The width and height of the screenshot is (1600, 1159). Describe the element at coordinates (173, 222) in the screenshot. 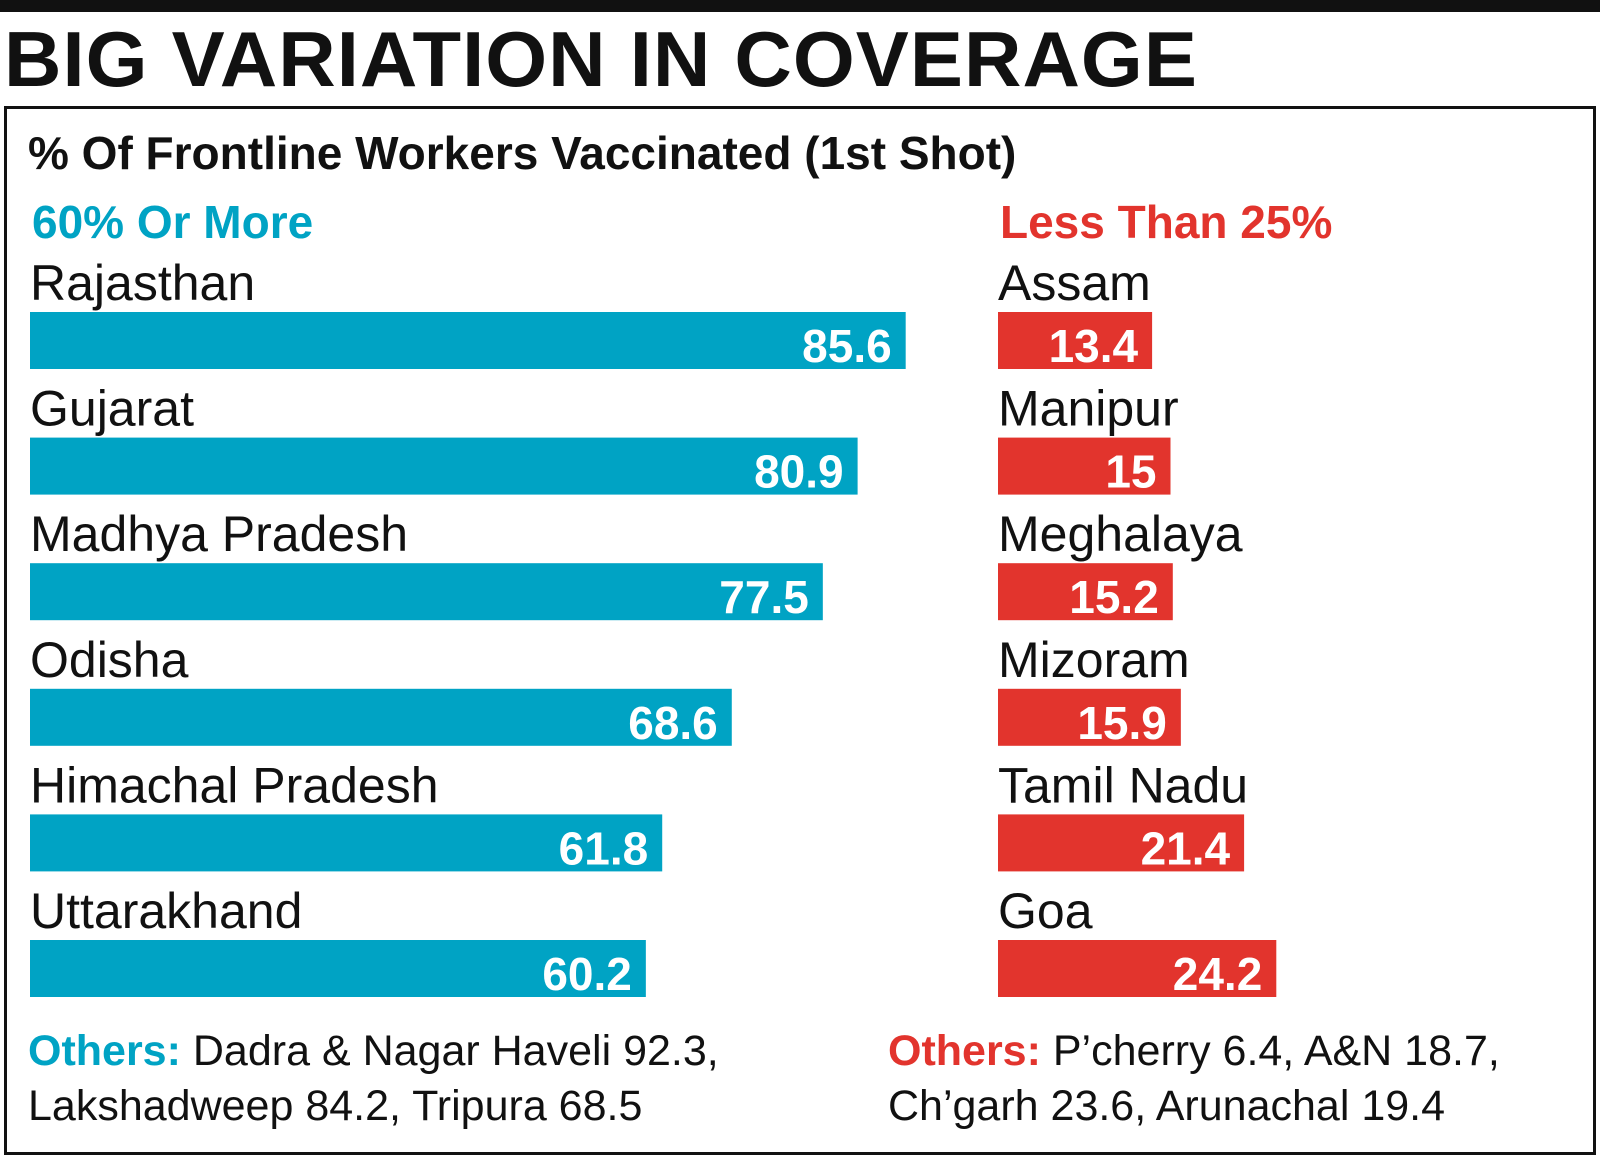

I see `group-label-high: 60% Or More` at that location.